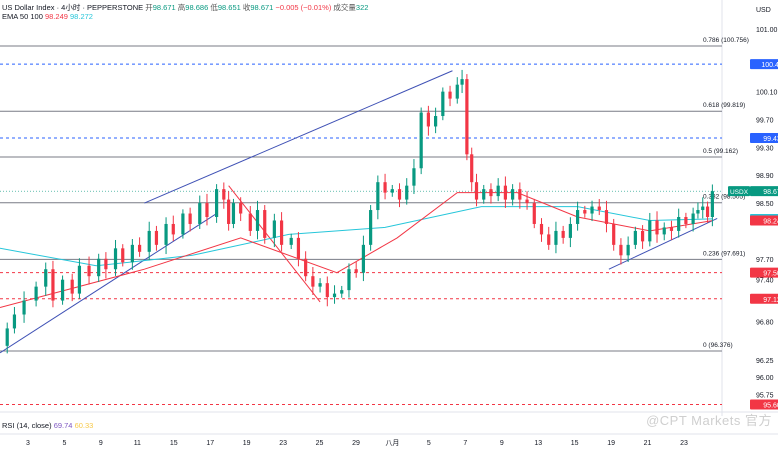 Image resolution: width=778 pixels, height=450 pixels. What do you see at coordinates (320, 443) in the screenshot?
I see `x-tick-label: 25` at bounding box center [320, 443].